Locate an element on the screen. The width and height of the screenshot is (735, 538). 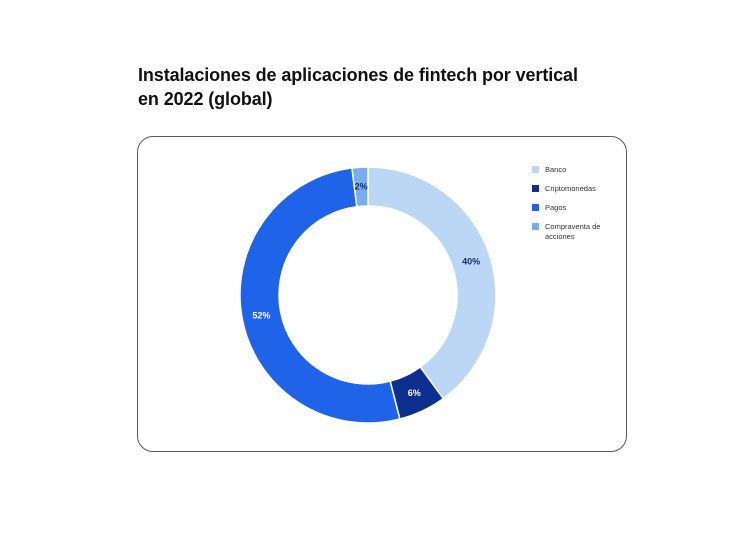
legend-item-criptomonedas: Criptomonedas is located at coordinates (579, 189).